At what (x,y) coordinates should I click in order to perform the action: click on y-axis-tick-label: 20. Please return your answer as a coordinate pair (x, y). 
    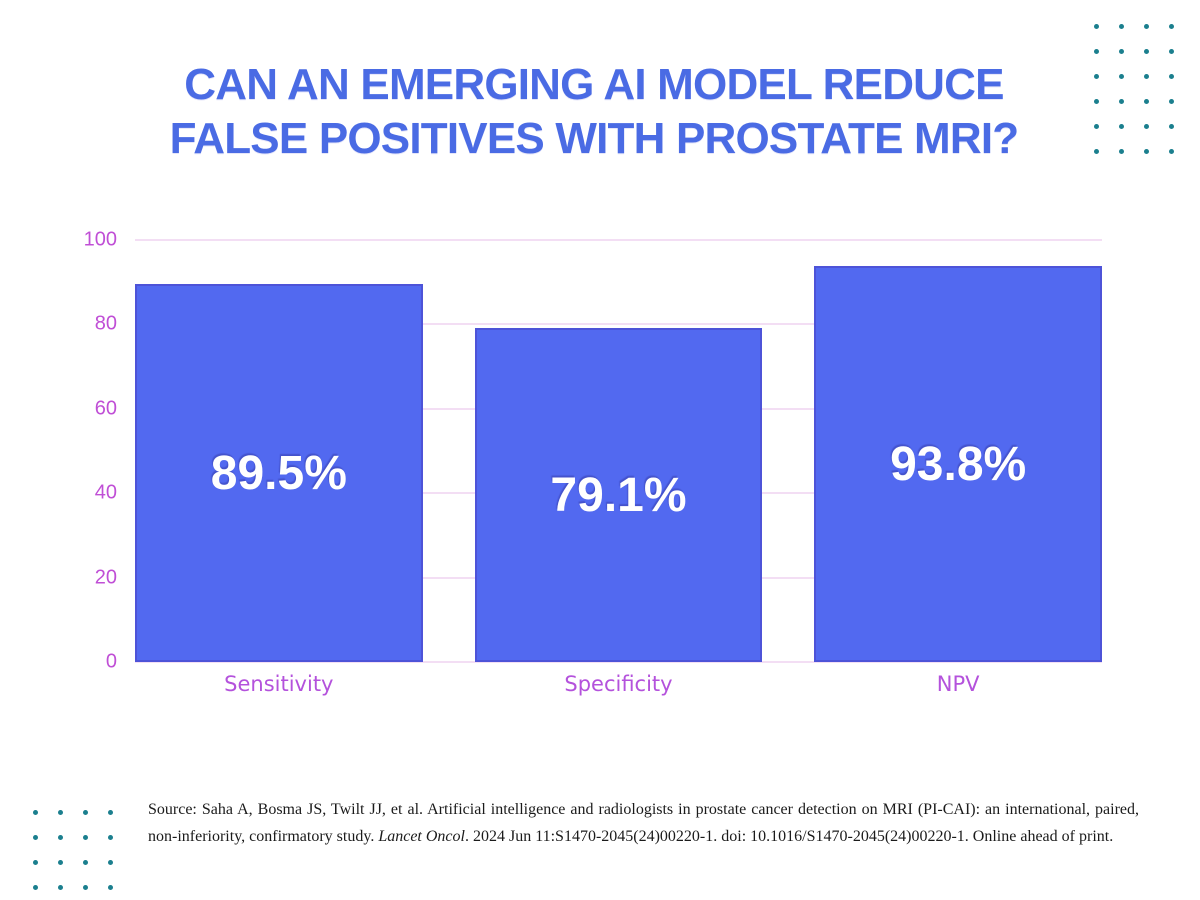
    Looking at the image, I should click on (105, 577).